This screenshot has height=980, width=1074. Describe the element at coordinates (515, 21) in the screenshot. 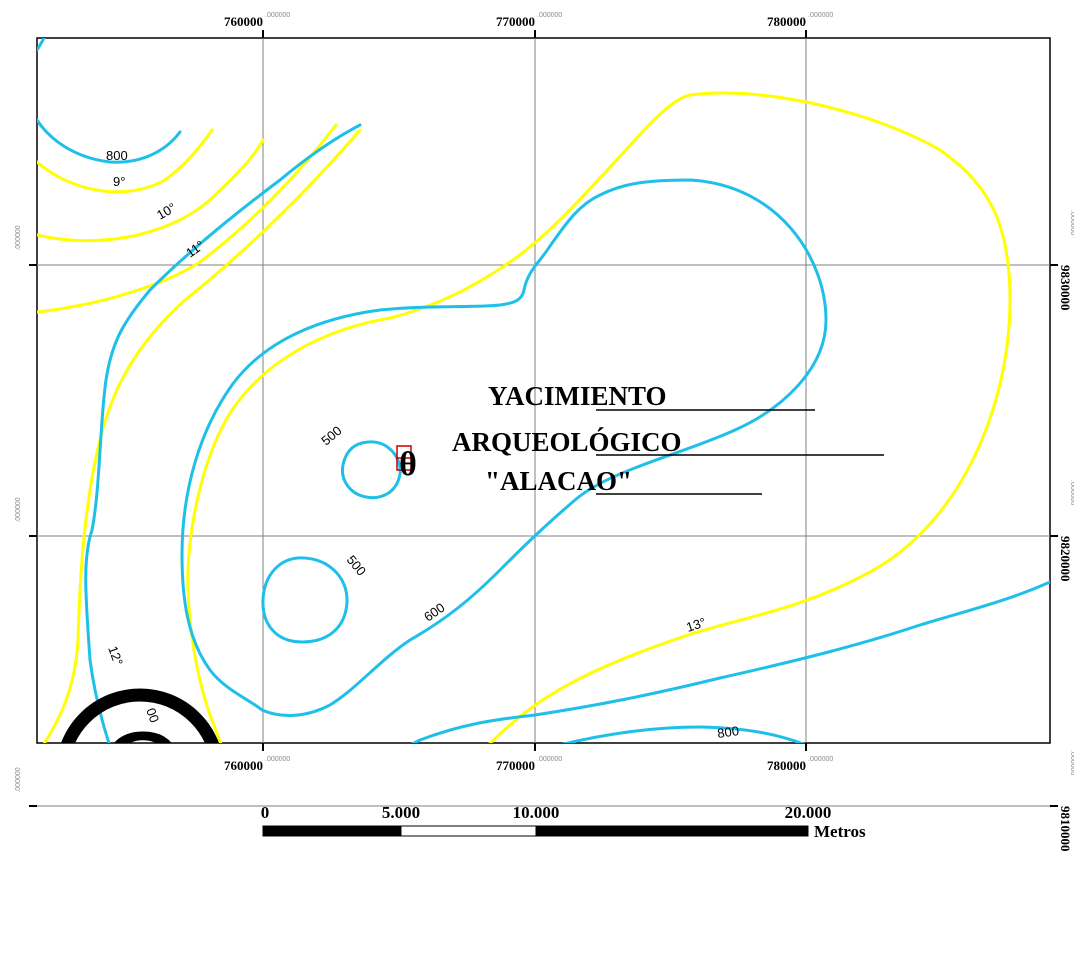

I see `top-x-label-770000: 770000` at that location.